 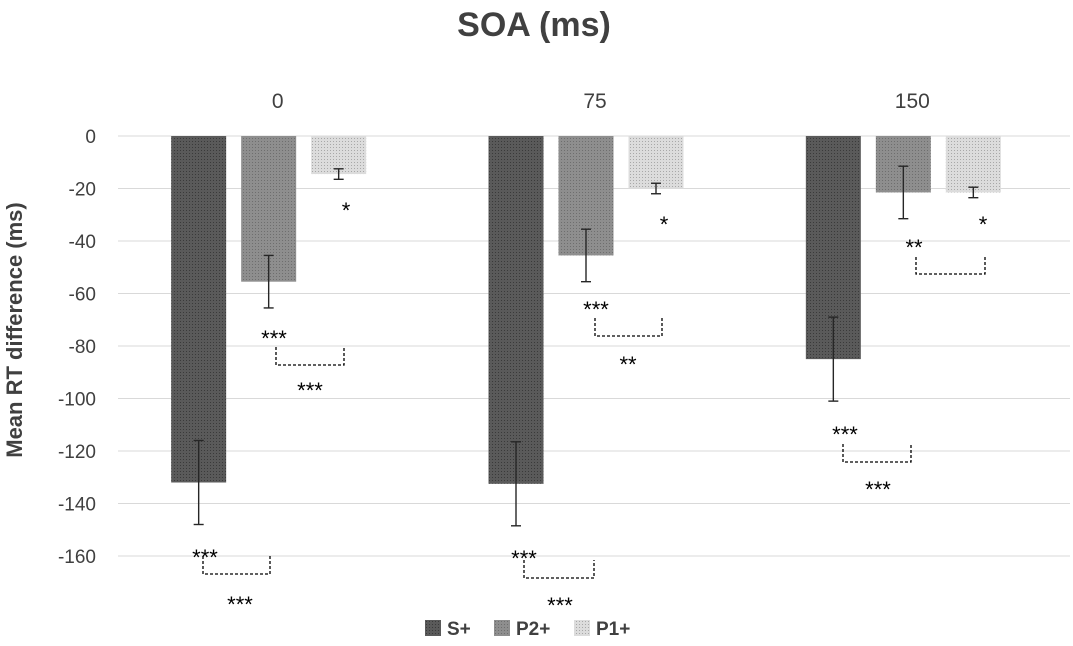 What do you see at coordinates (877, 453) in the screenshot?
I see `sig-bracket-g2-s` at bounding box center [877, 453].